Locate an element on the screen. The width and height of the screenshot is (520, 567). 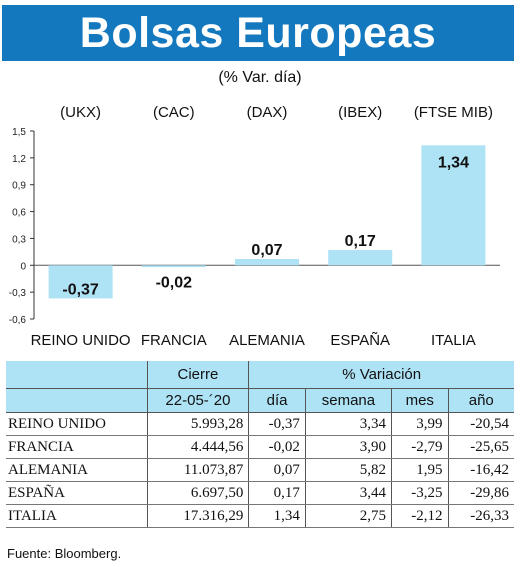
row-ano: -29,86 is located at coordinates (480, 493).